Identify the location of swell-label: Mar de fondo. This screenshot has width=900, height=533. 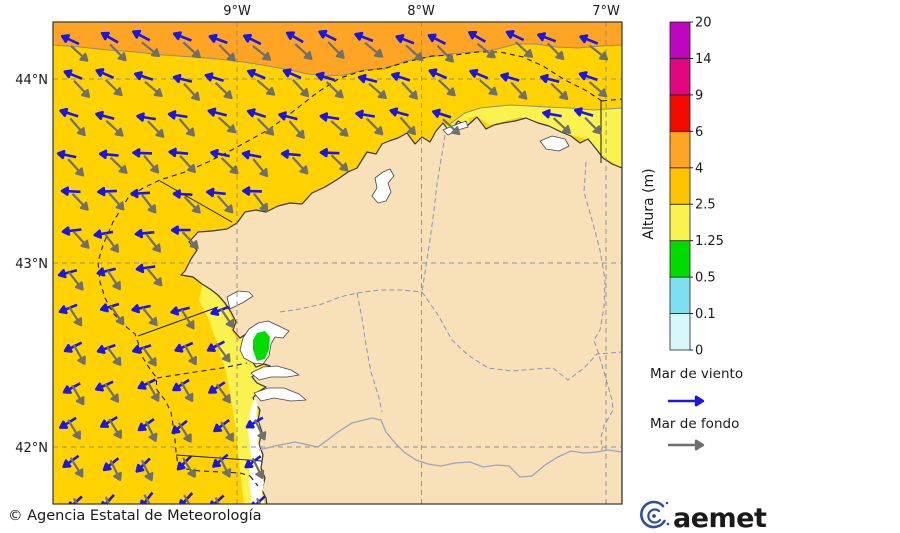
(694, 424).